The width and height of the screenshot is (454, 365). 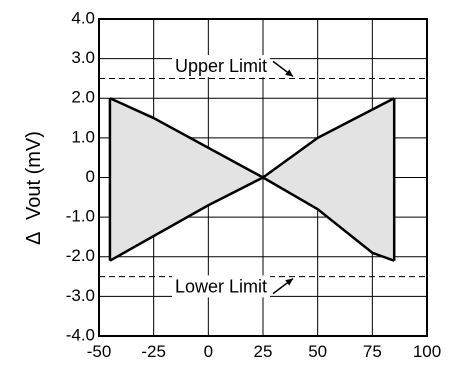 I want to click on lower-boundary-line, so click(x=252, y=219).